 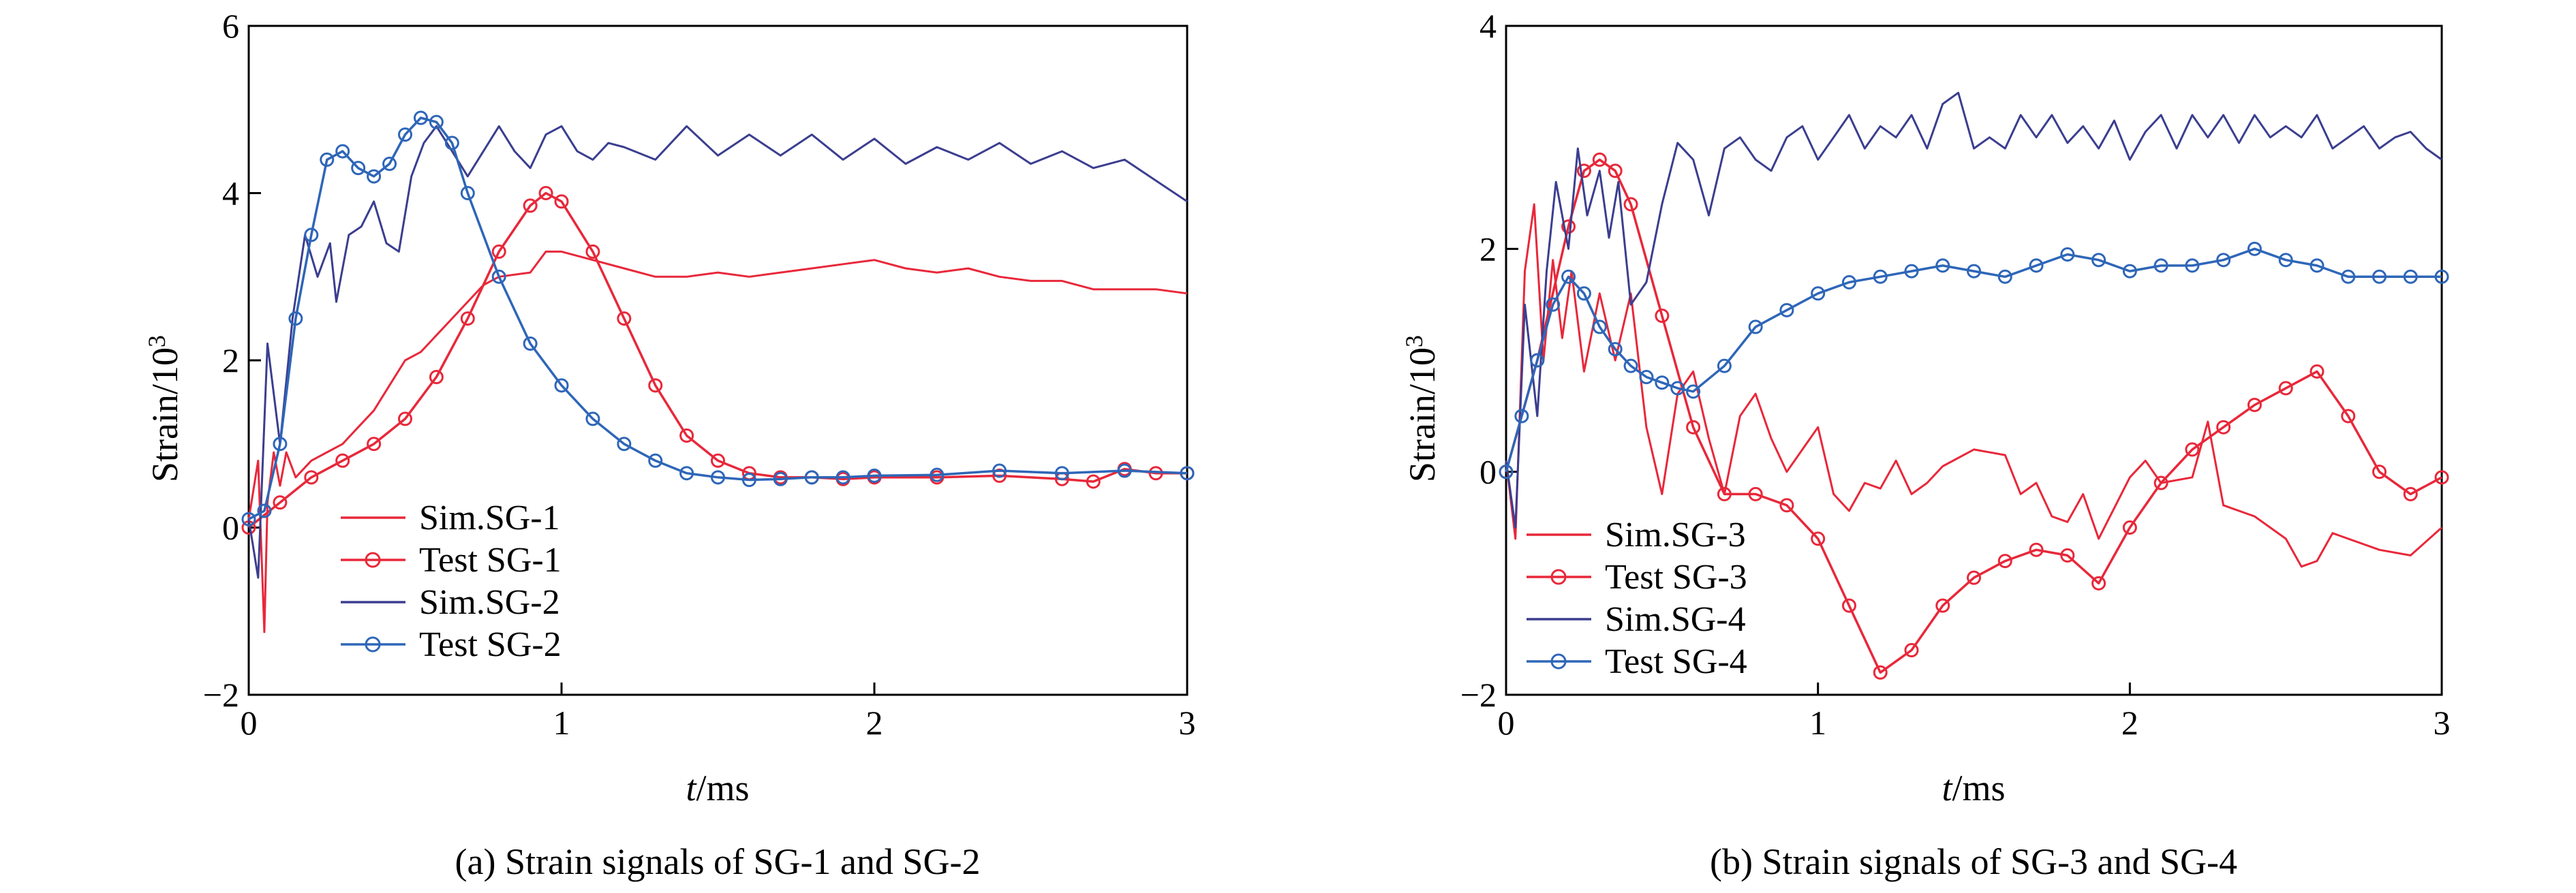 What do you see at coordinates (164, 408) in the screenshot?
I see `y-axis-label-a: Strain/103` at bounding box center [164, 408].